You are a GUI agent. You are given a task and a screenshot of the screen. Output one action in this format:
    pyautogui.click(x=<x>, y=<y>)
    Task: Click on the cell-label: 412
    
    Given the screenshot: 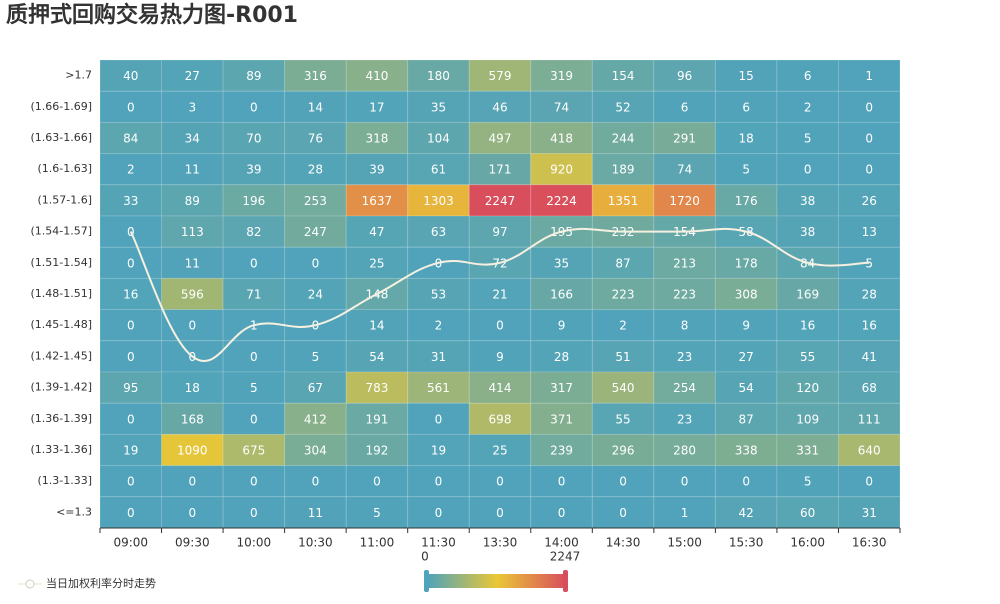 What is the action you would take?
    pyautogui.click(x=315, y=419)
    